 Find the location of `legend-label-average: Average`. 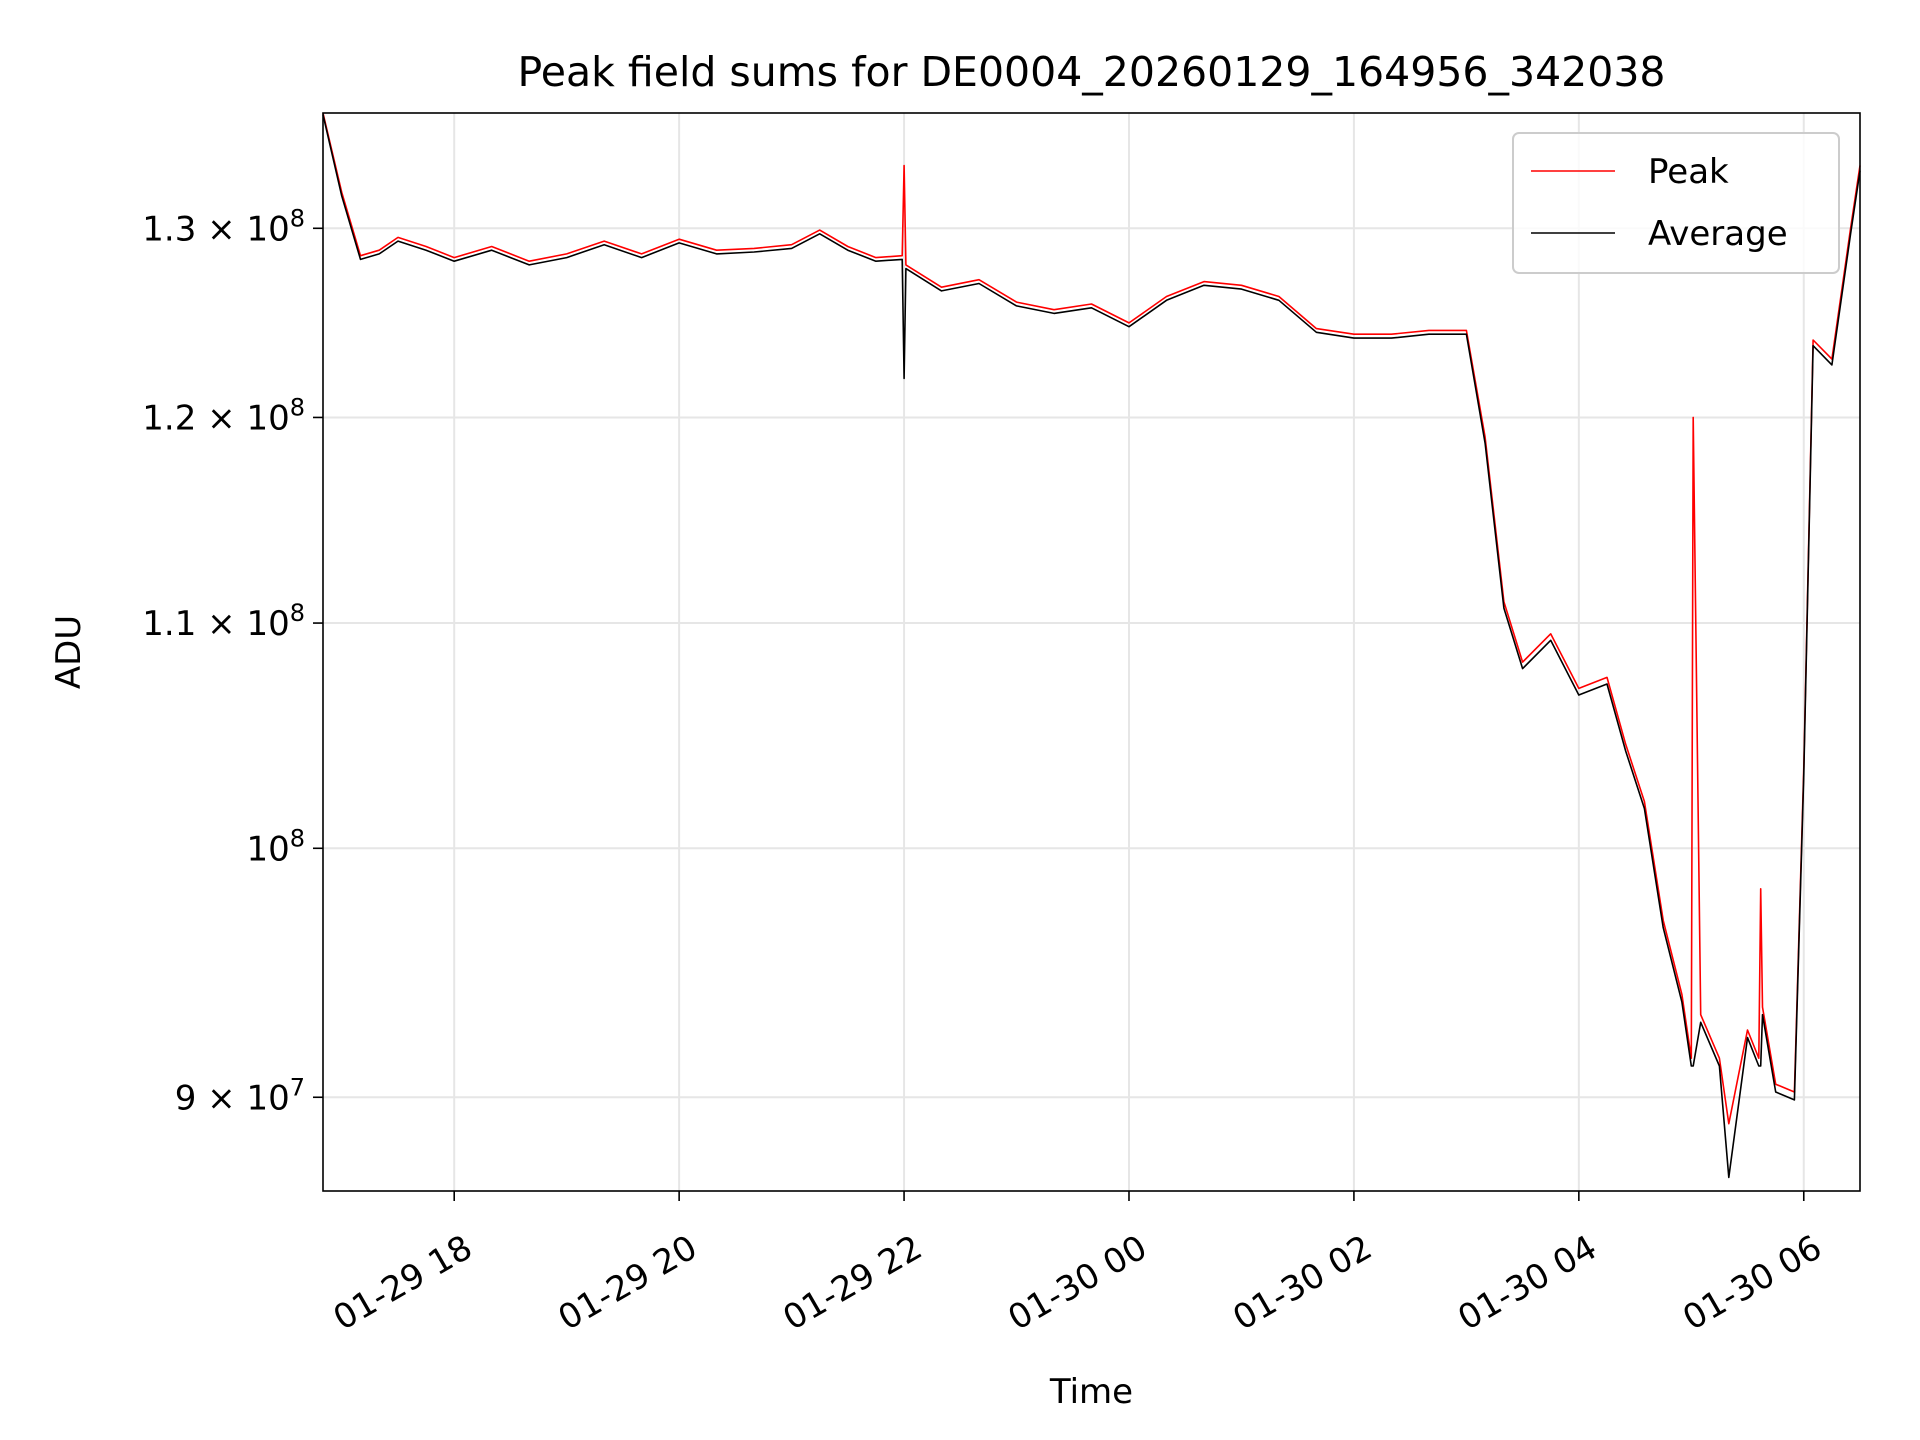

legend-label-average: Average is located at coordinates (1718, 234).